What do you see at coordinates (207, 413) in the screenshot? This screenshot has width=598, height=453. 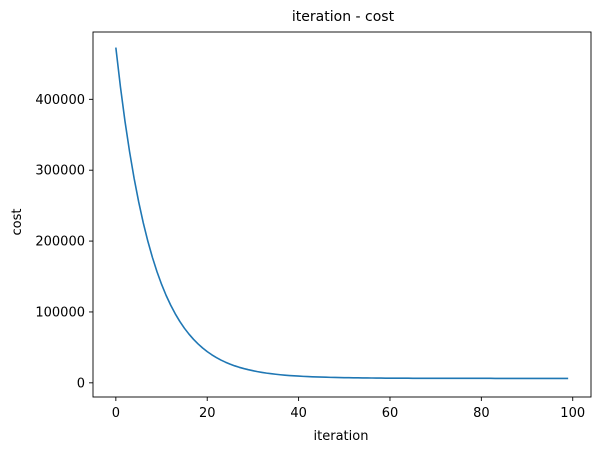 I see `x-tick-label: 20` at bounding box center [207, 413].